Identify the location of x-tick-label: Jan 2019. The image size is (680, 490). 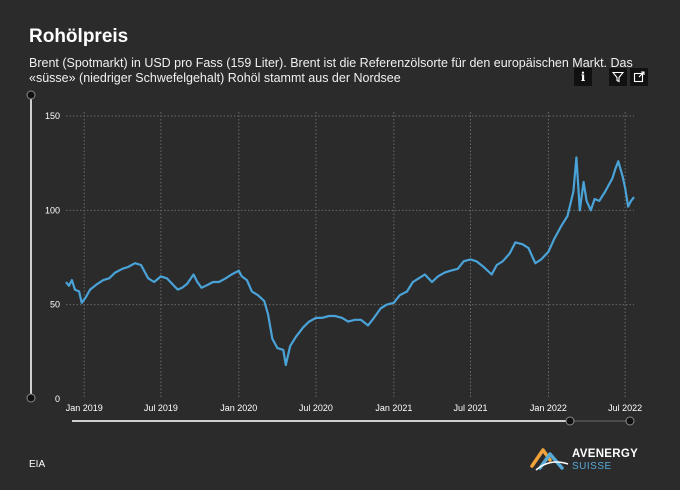
(84, 408).